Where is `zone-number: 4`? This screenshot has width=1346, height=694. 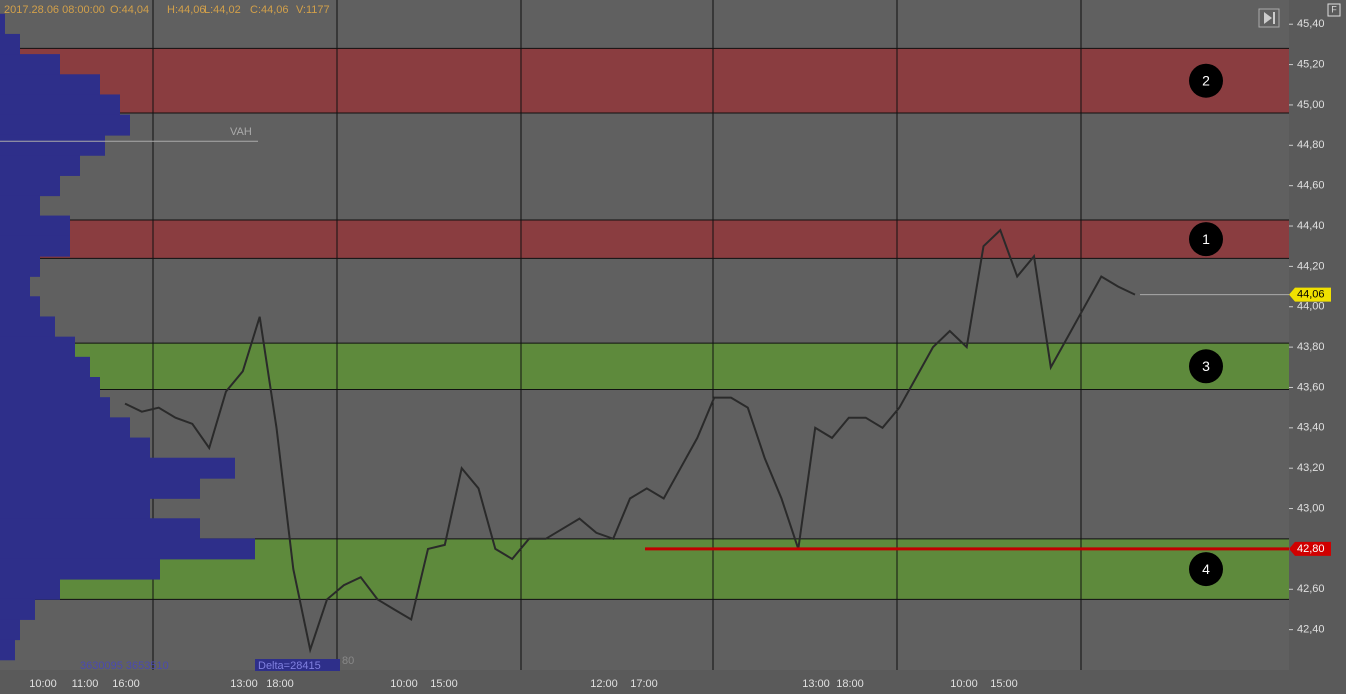 zone-number: 4 is located at coordinates (1206, 569).